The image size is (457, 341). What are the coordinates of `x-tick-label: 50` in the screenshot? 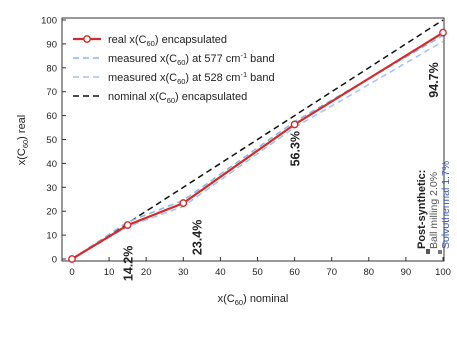 It's located at (257, 272).